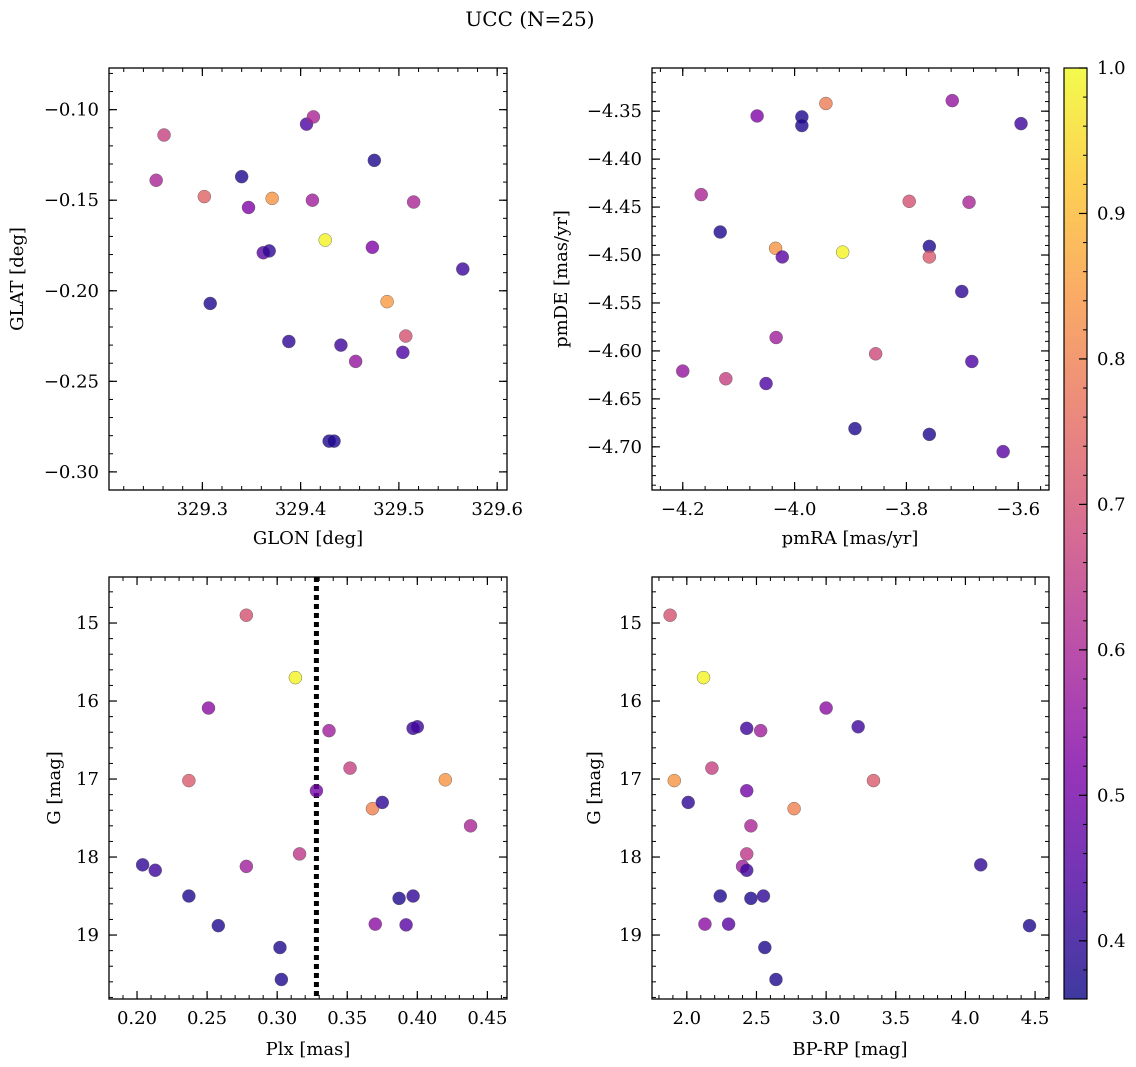 This screenshot has height=1067, width=1136. I want to click on y-tick-label: 19, so click(87, 935).